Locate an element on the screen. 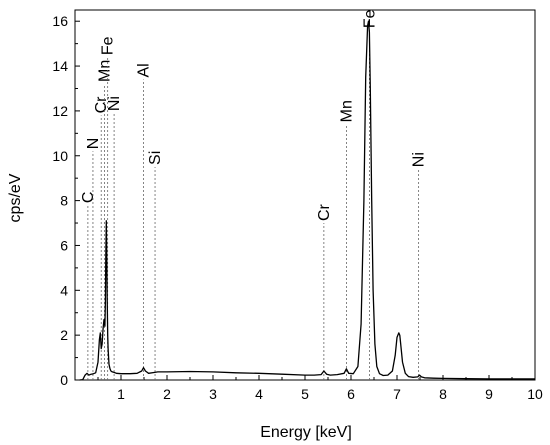 Image resolution: width=550 pixels, height=445 pixels. y-tick-label-16: 16 is located at coordinates (60, 21).